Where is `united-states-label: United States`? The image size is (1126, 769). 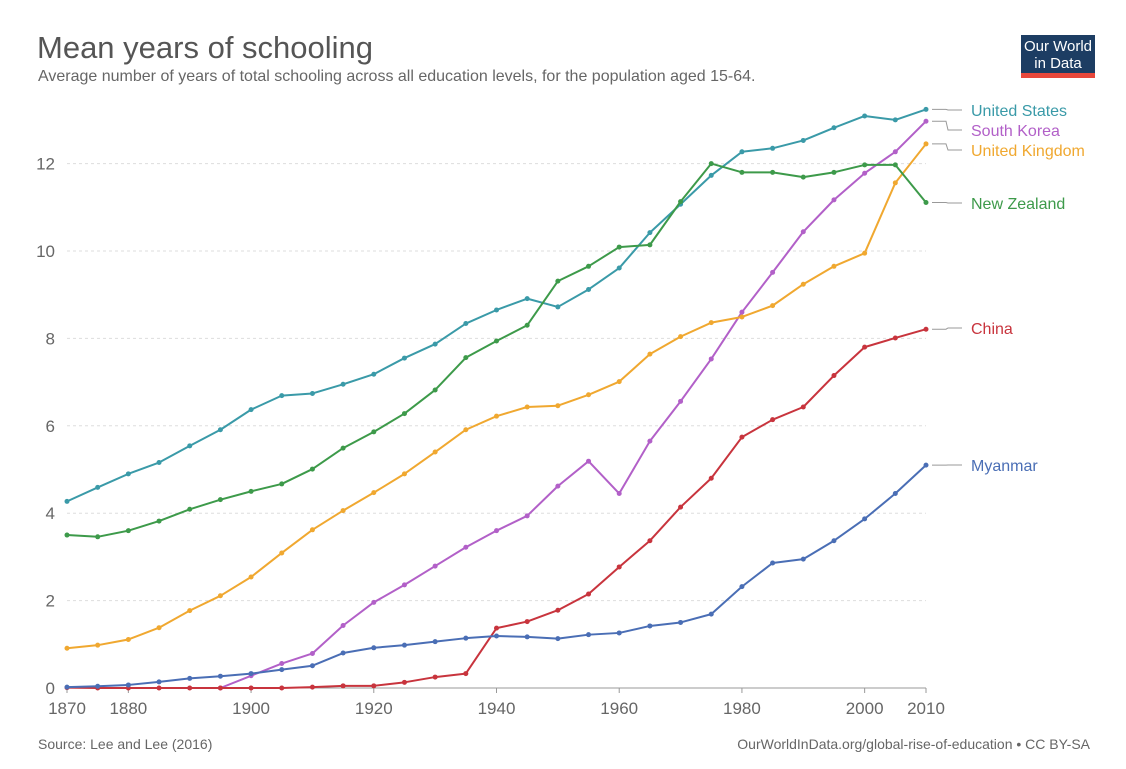
united-states-label: United States is located at coordinates (1019, 111).